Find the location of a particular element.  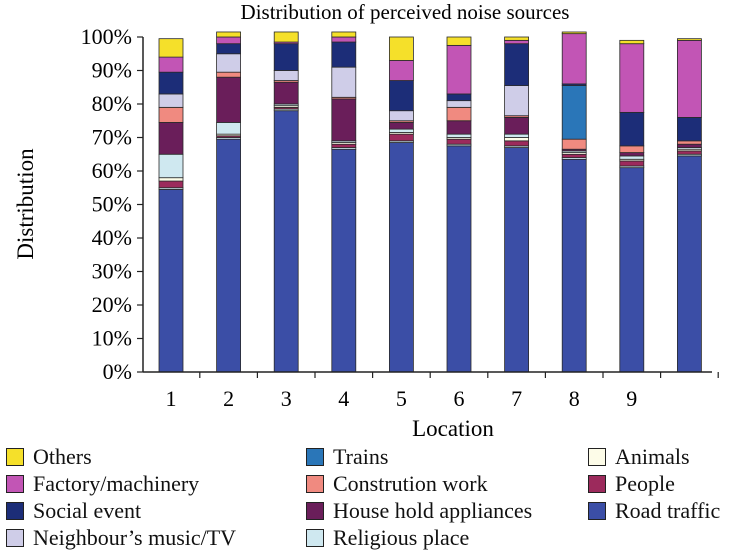

x-tick-label: 9 is located at coordinates (631, 398).